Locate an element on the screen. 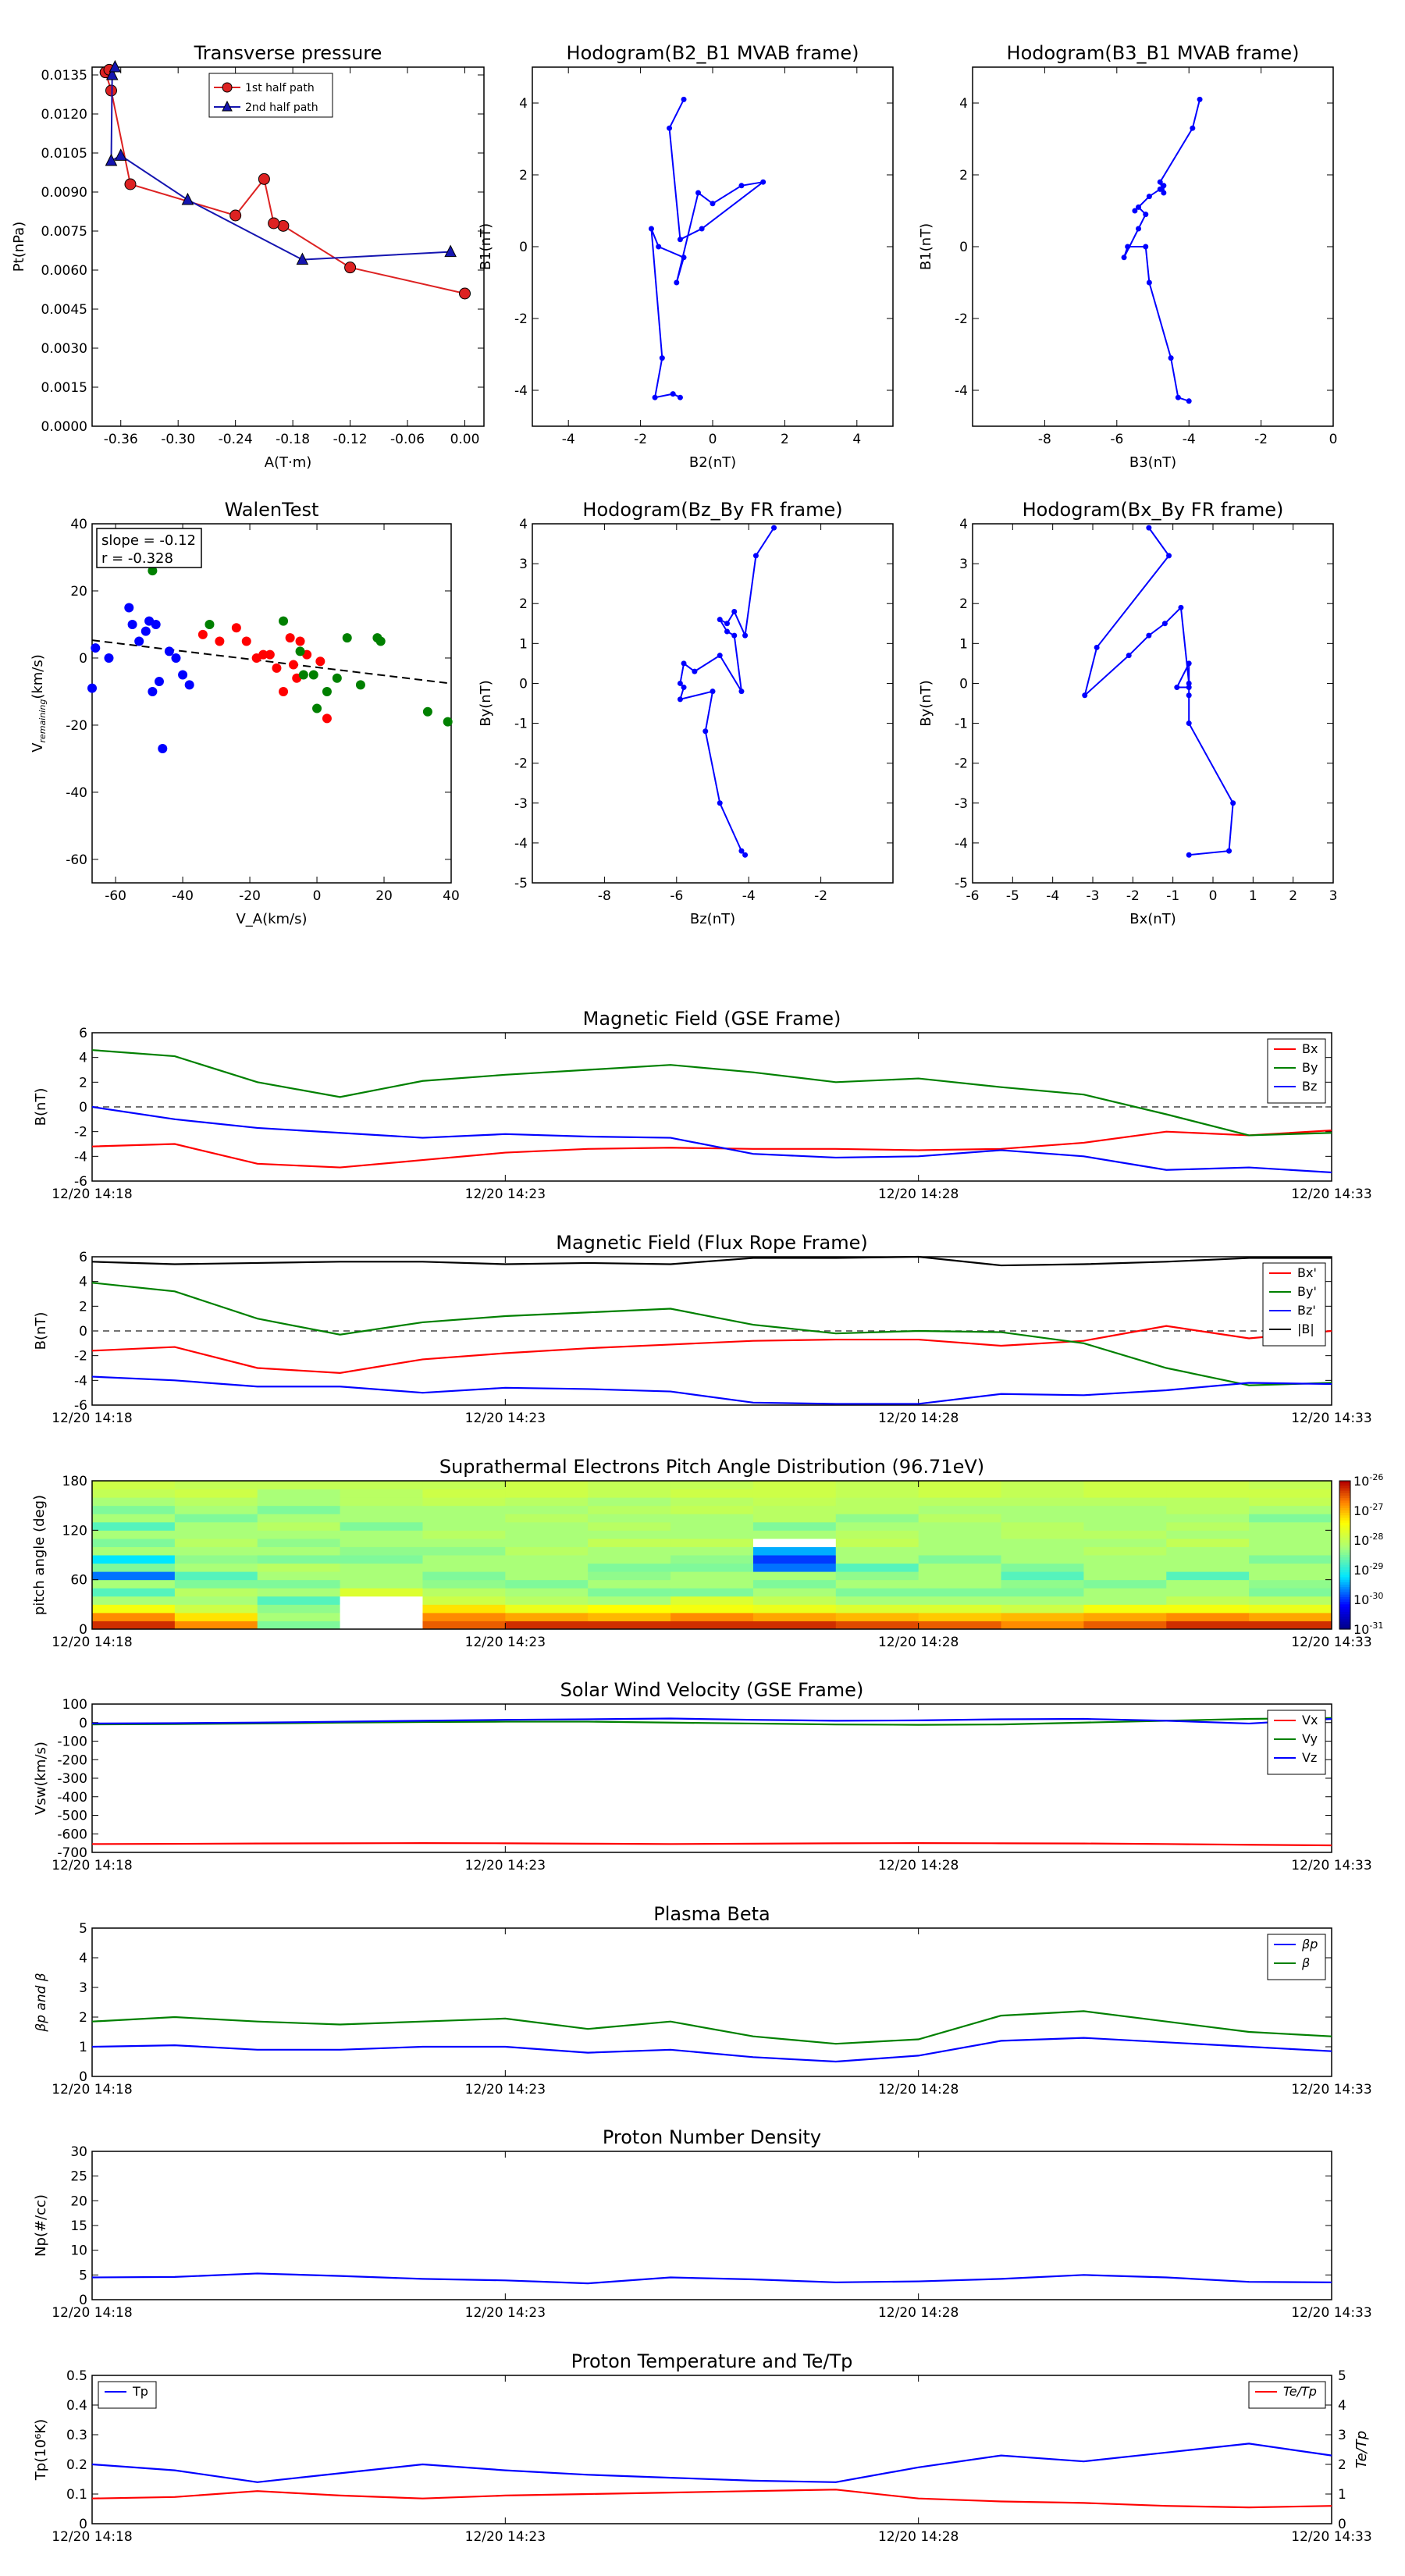 Image resolution: width=1405 pixels, height=2576 pixels. y-tick-label: -600 is located at coordinates (72, 1835).